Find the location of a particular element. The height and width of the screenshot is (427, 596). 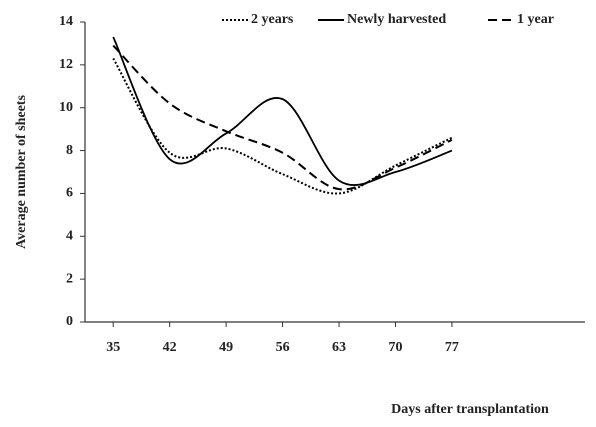

y-tick-label: 0 is located at coordinates (69, 321).